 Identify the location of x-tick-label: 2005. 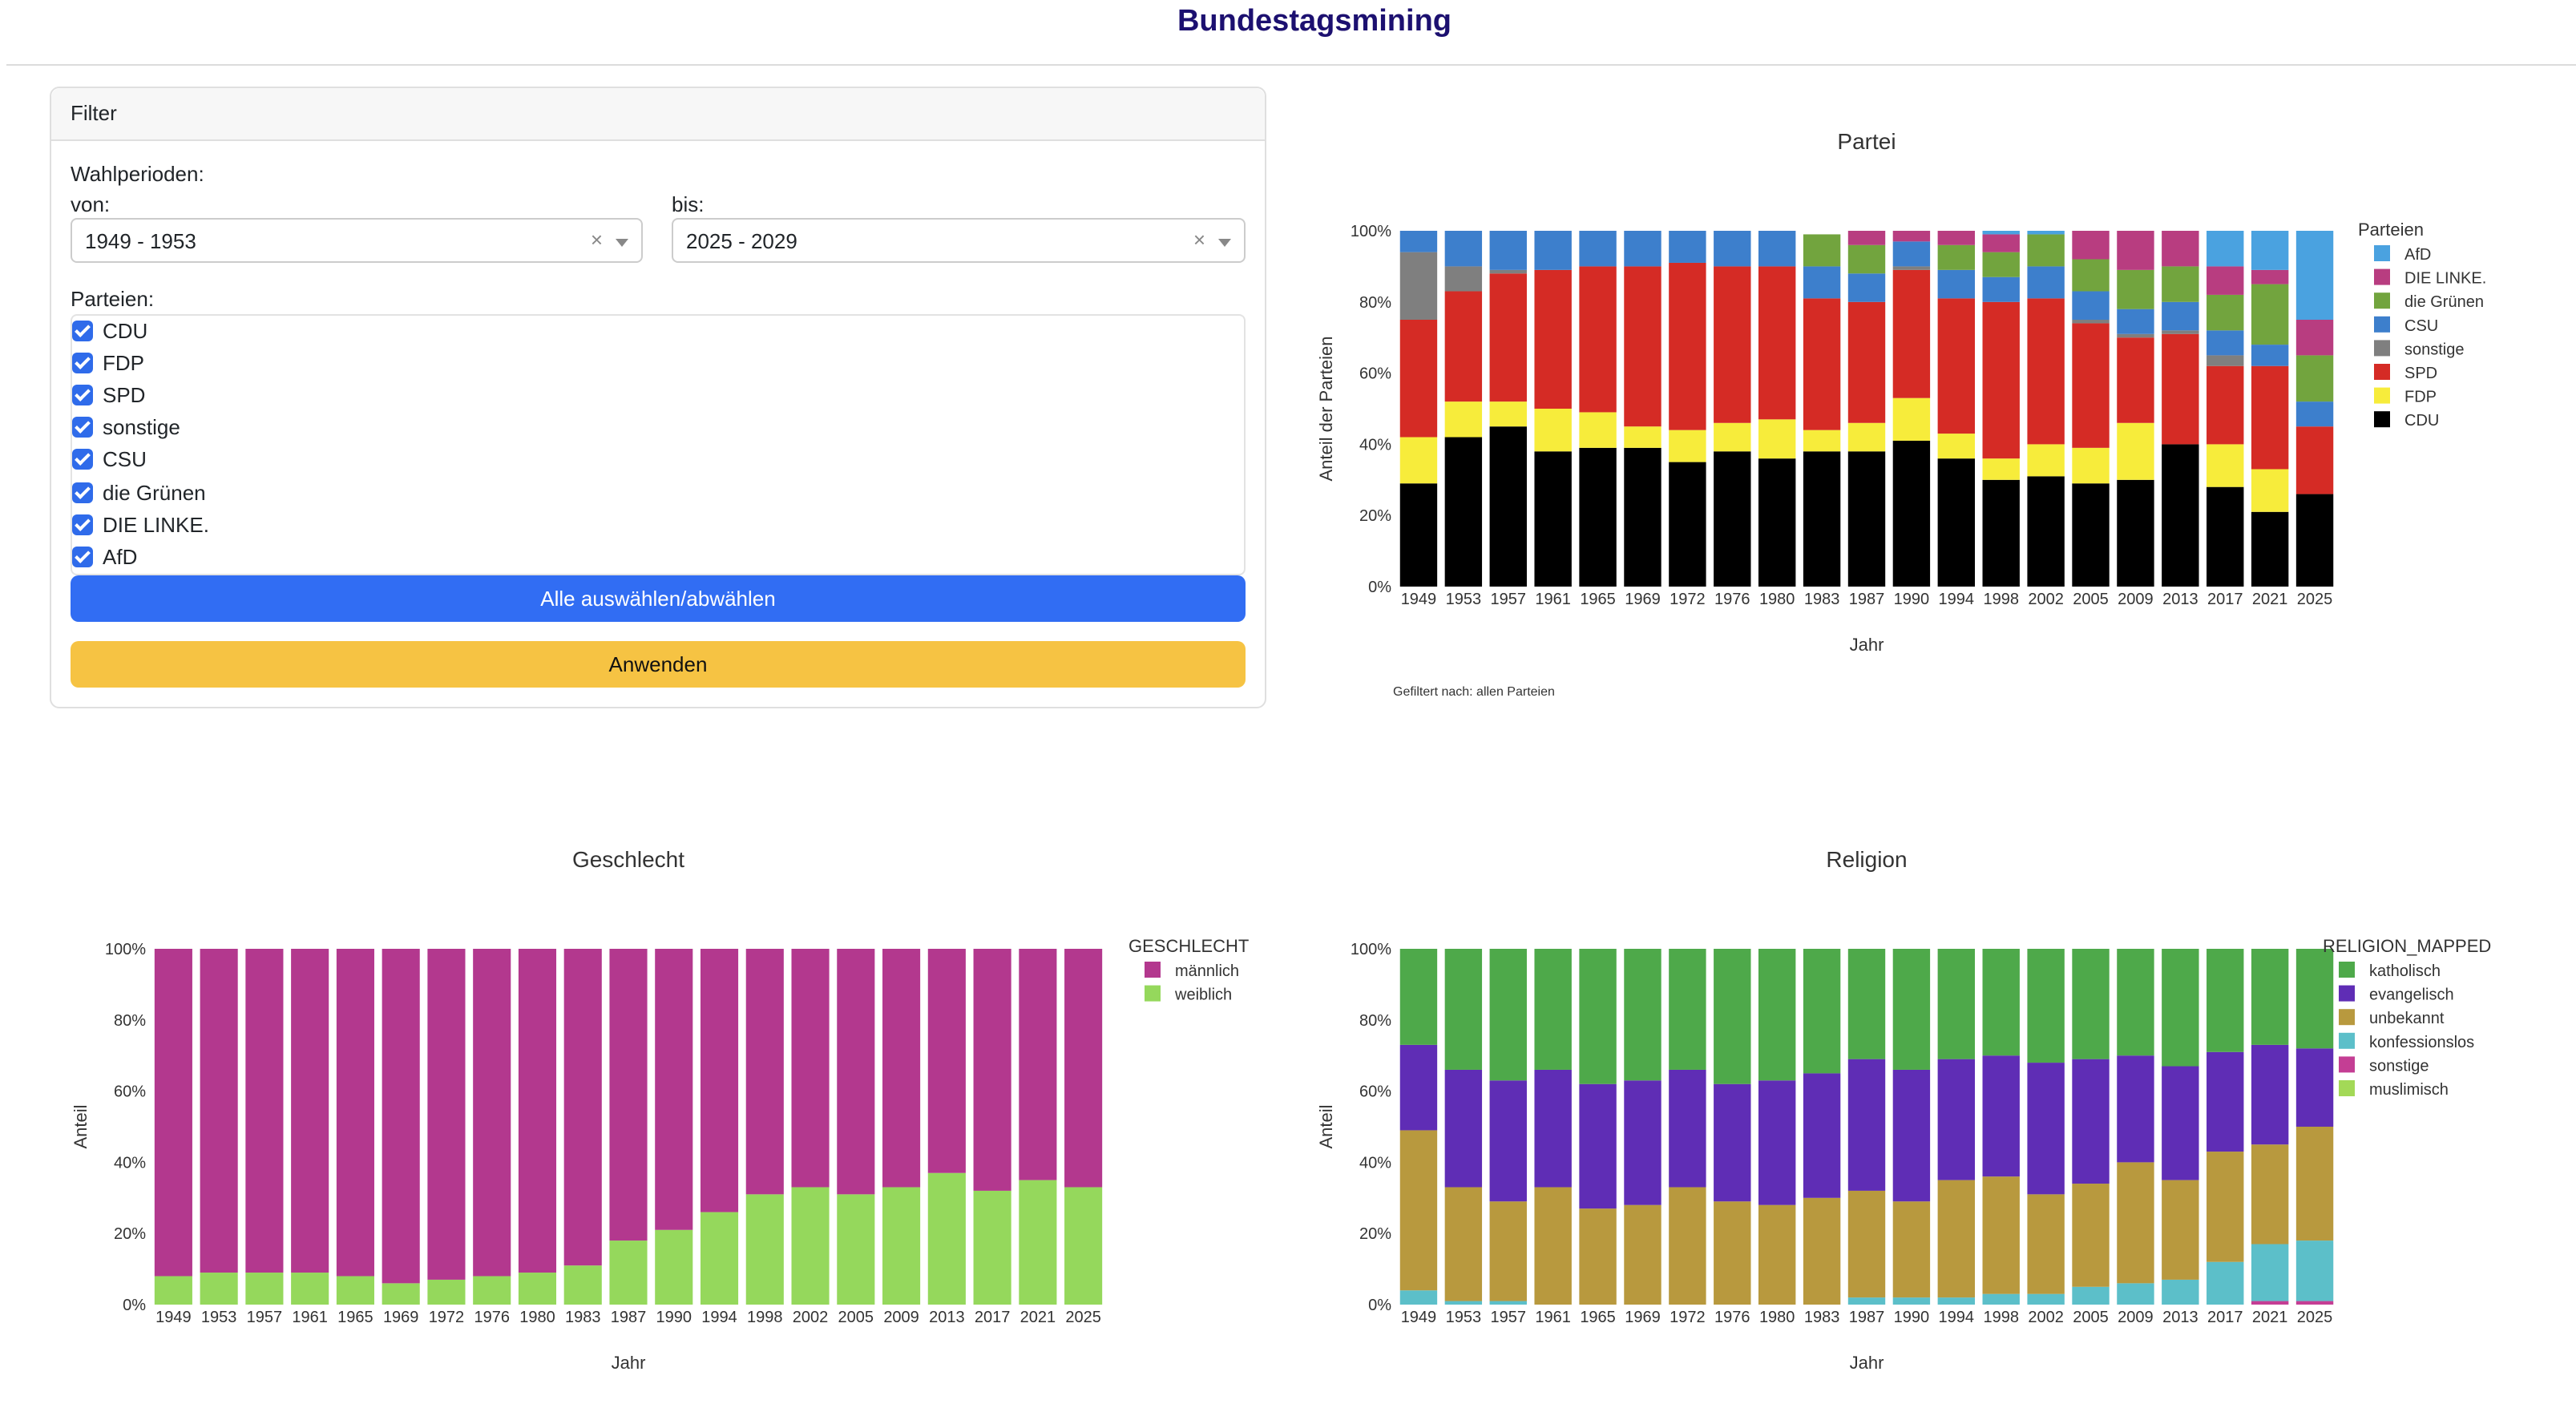
(856, 1317).